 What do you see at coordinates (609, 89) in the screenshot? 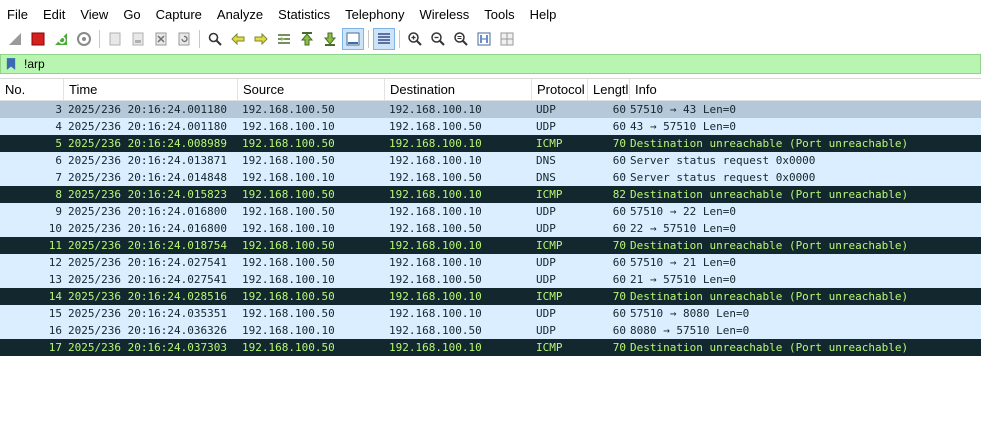
I see `column-header-length: Lengtl` at bounding box center [609, 89].